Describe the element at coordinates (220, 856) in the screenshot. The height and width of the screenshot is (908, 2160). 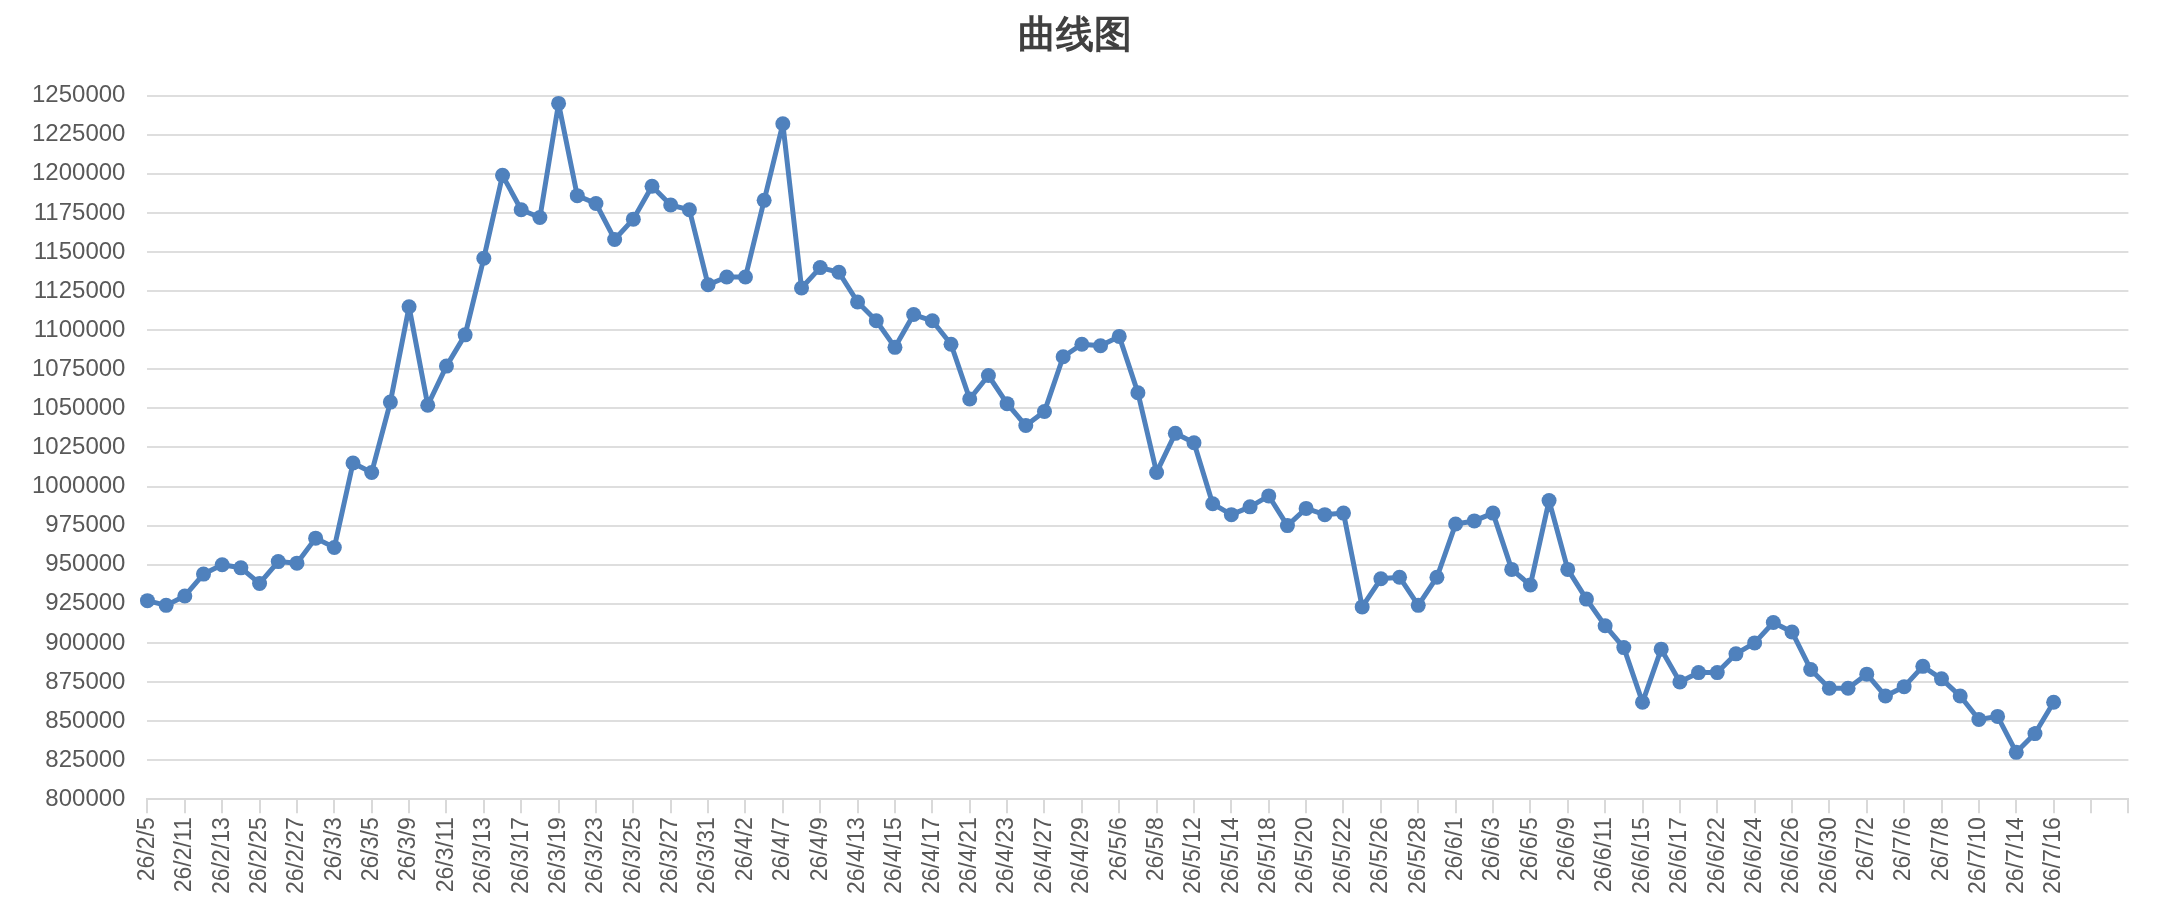
I see `x-tick-label: 26/2/13` at that location.